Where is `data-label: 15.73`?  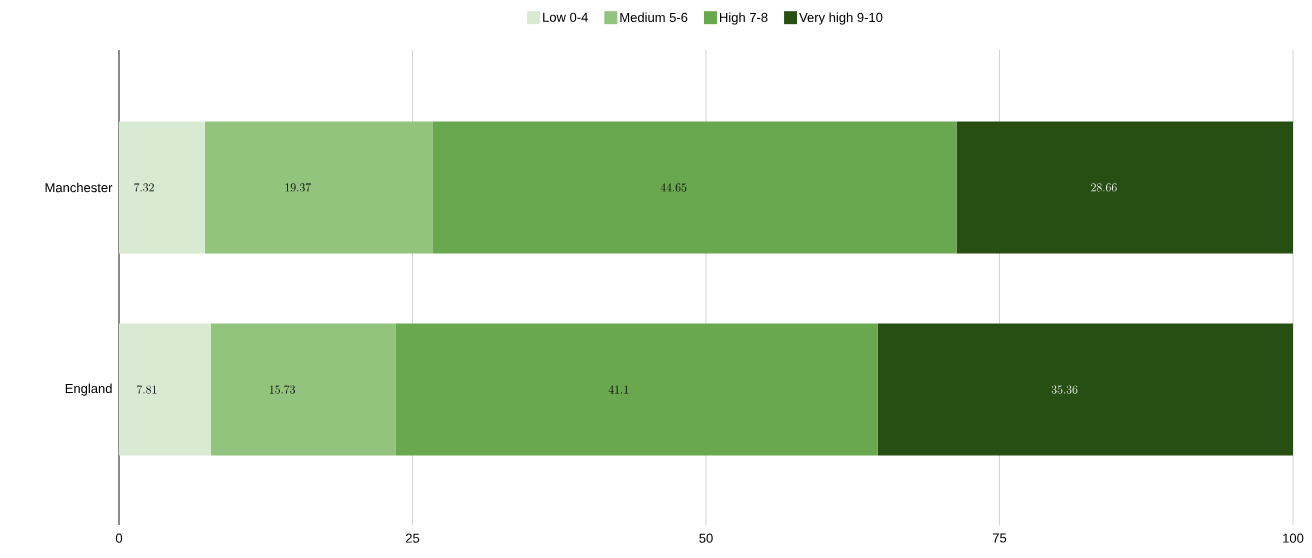
data-label: 15.73 is located at coordinates (282, 389).